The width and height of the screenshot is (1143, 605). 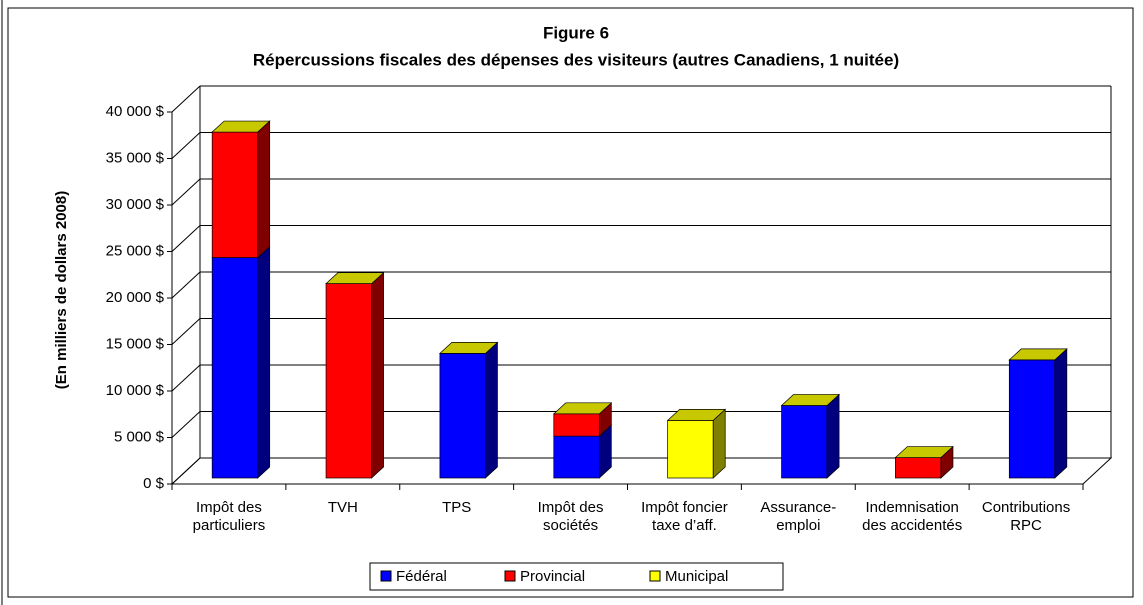 I want to click on x-tick-label: Impôt foncier taxe d’aff., so click(x=684, y=516).